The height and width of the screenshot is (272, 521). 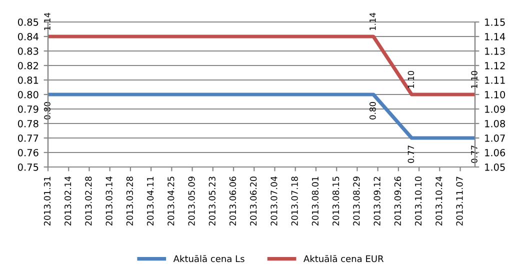 What do you see at coordinates (28, 124) in the screenshot?
I see `y-tick-label: 0.78` at bounding box center [28, 124].